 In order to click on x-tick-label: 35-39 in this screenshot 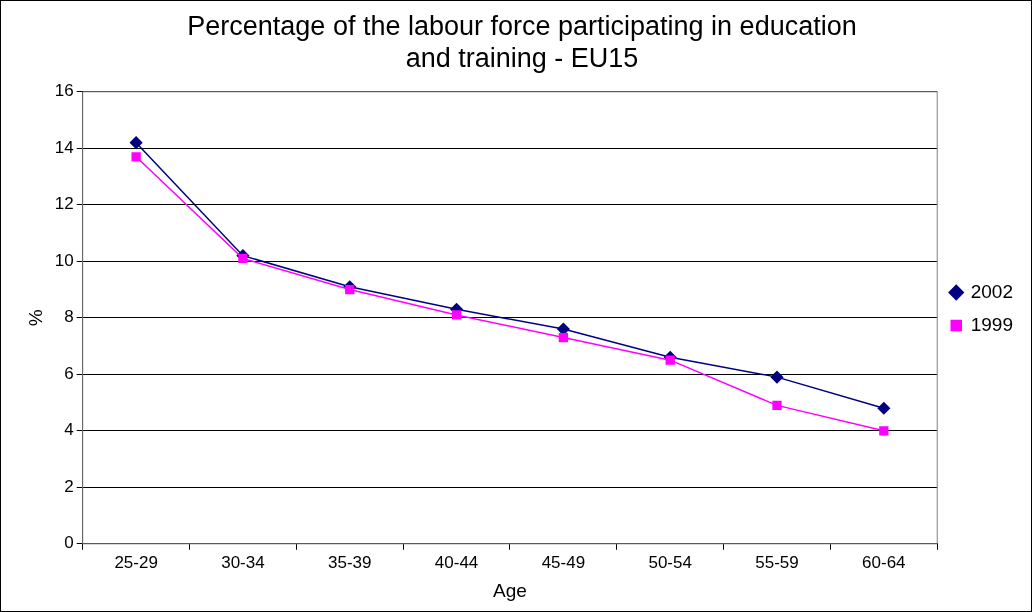, I will do `click(350, 562)`.